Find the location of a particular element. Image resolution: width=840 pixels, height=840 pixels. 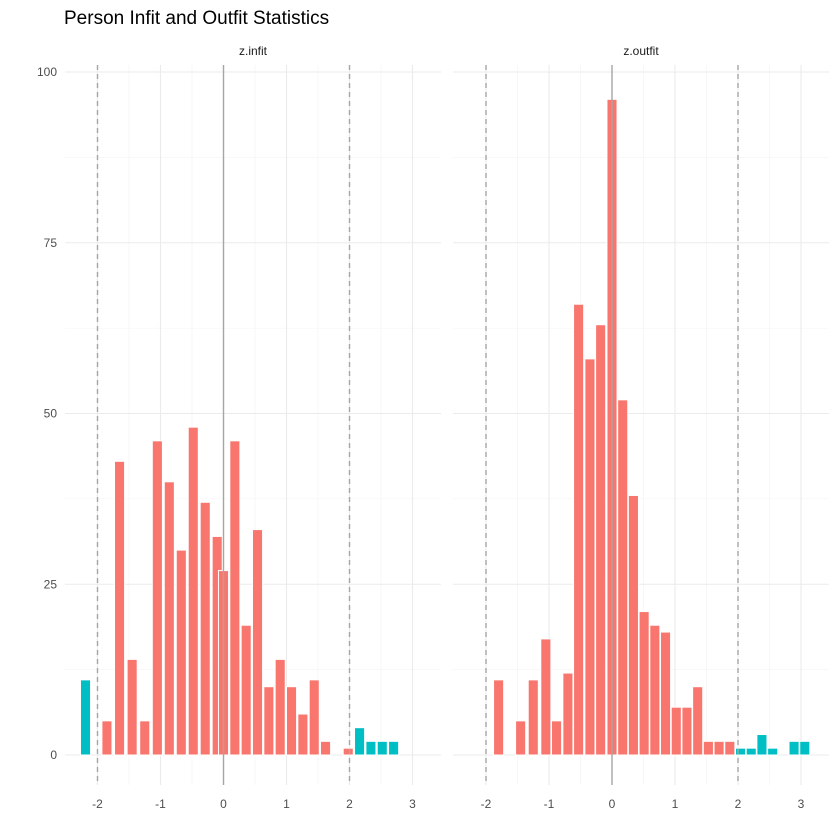

y-tick-label: 50 is located at coordinates (51, 414).